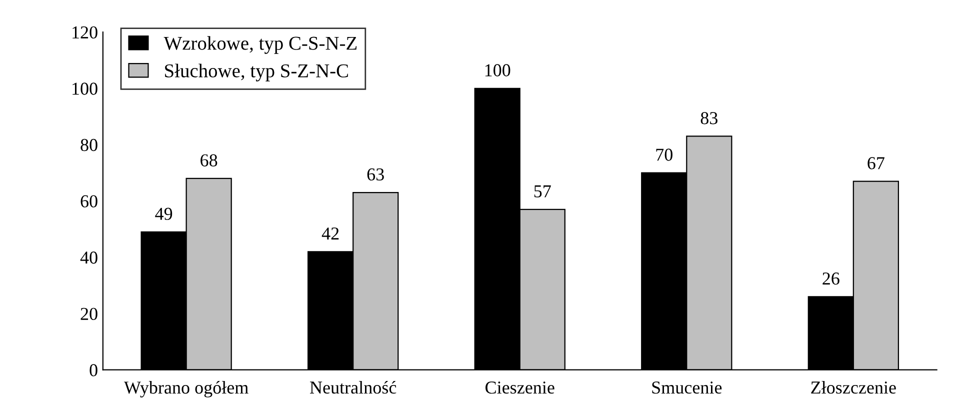 The image size is (953, 406). What do you see at coordinates (89, 145) in the screenshot?
I see `y-tick-label: 80` at bounding box center [89, 145].